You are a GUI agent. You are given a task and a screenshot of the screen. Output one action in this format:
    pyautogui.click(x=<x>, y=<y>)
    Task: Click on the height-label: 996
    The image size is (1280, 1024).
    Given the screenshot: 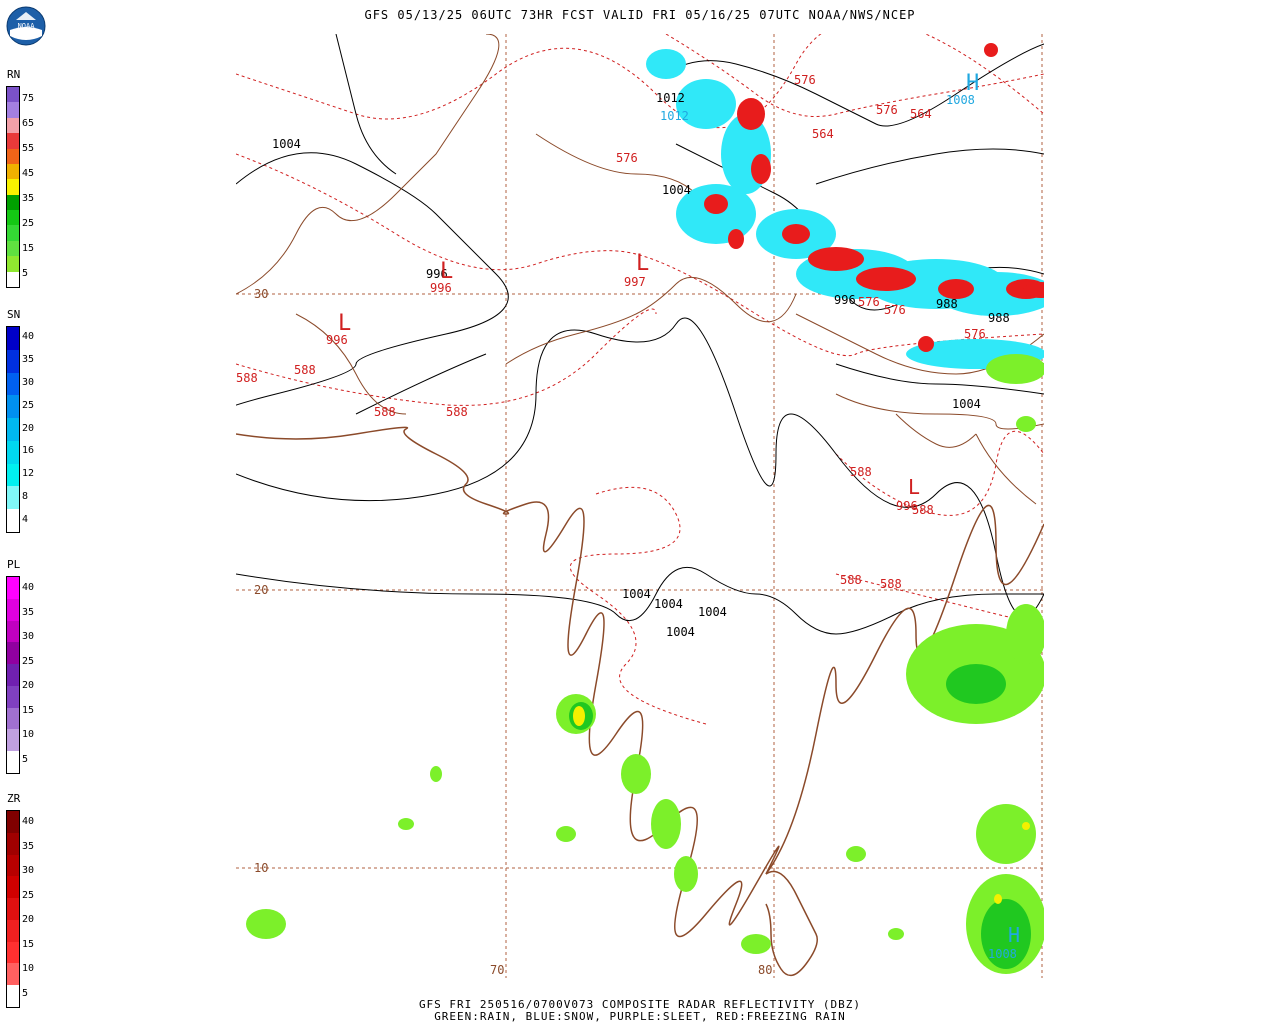 What is the action you would take?
    pyautogui.click(x=441, y=288)
    